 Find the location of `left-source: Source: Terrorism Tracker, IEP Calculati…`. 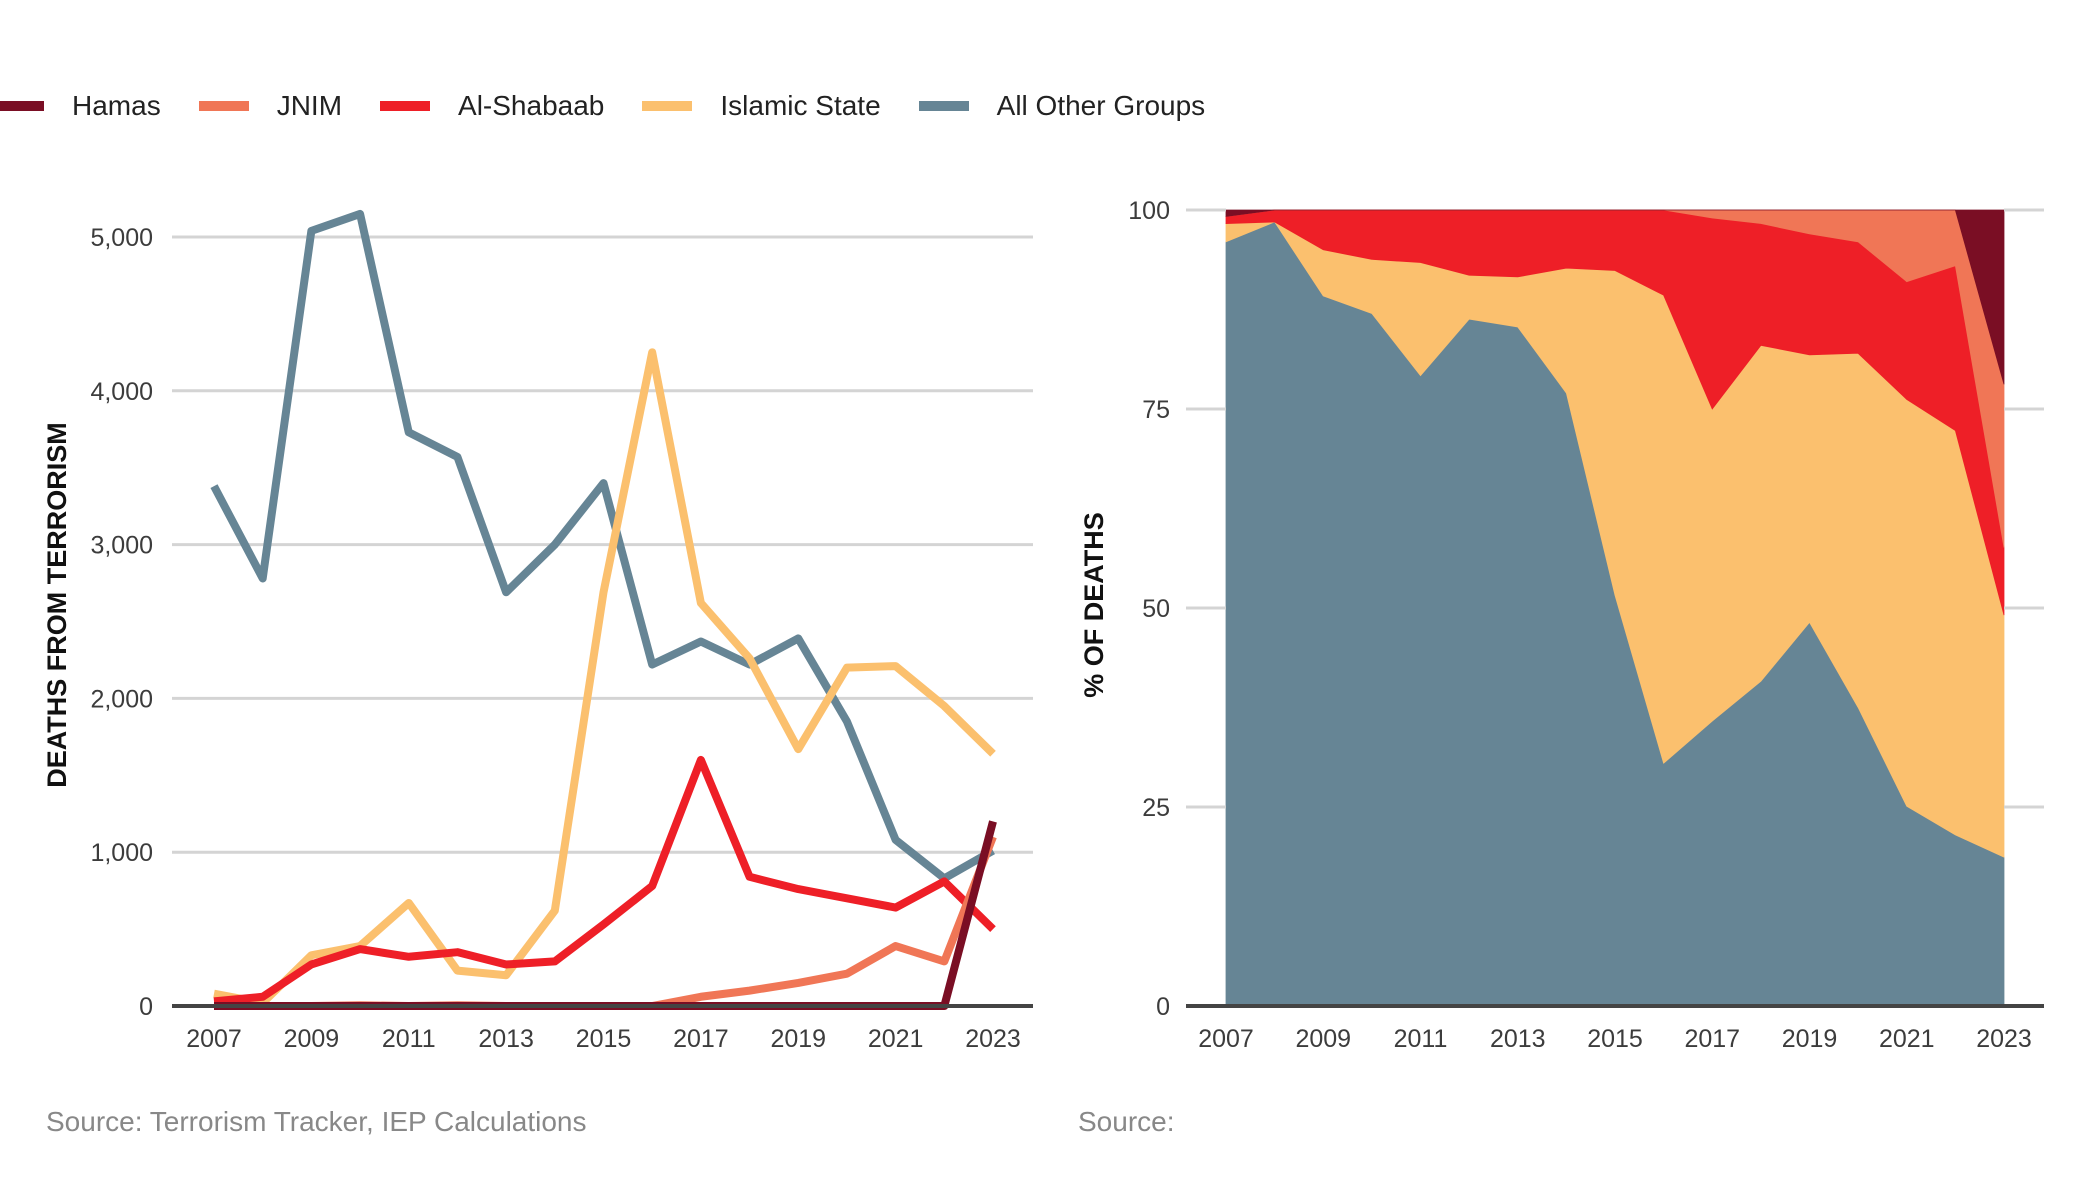

left-source: Source: Terrorism Tracker, IEP Calculati… is located at coordinates (316, 1121).